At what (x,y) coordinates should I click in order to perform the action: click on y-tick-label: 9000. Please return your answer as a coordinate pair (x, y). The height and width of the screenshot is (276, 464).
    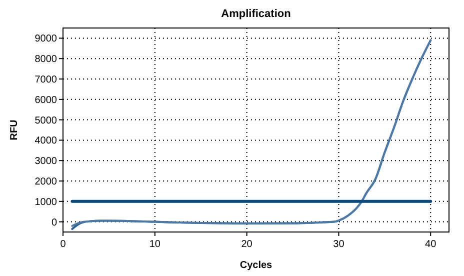
    Looking at the image, I should click on (46, 39).